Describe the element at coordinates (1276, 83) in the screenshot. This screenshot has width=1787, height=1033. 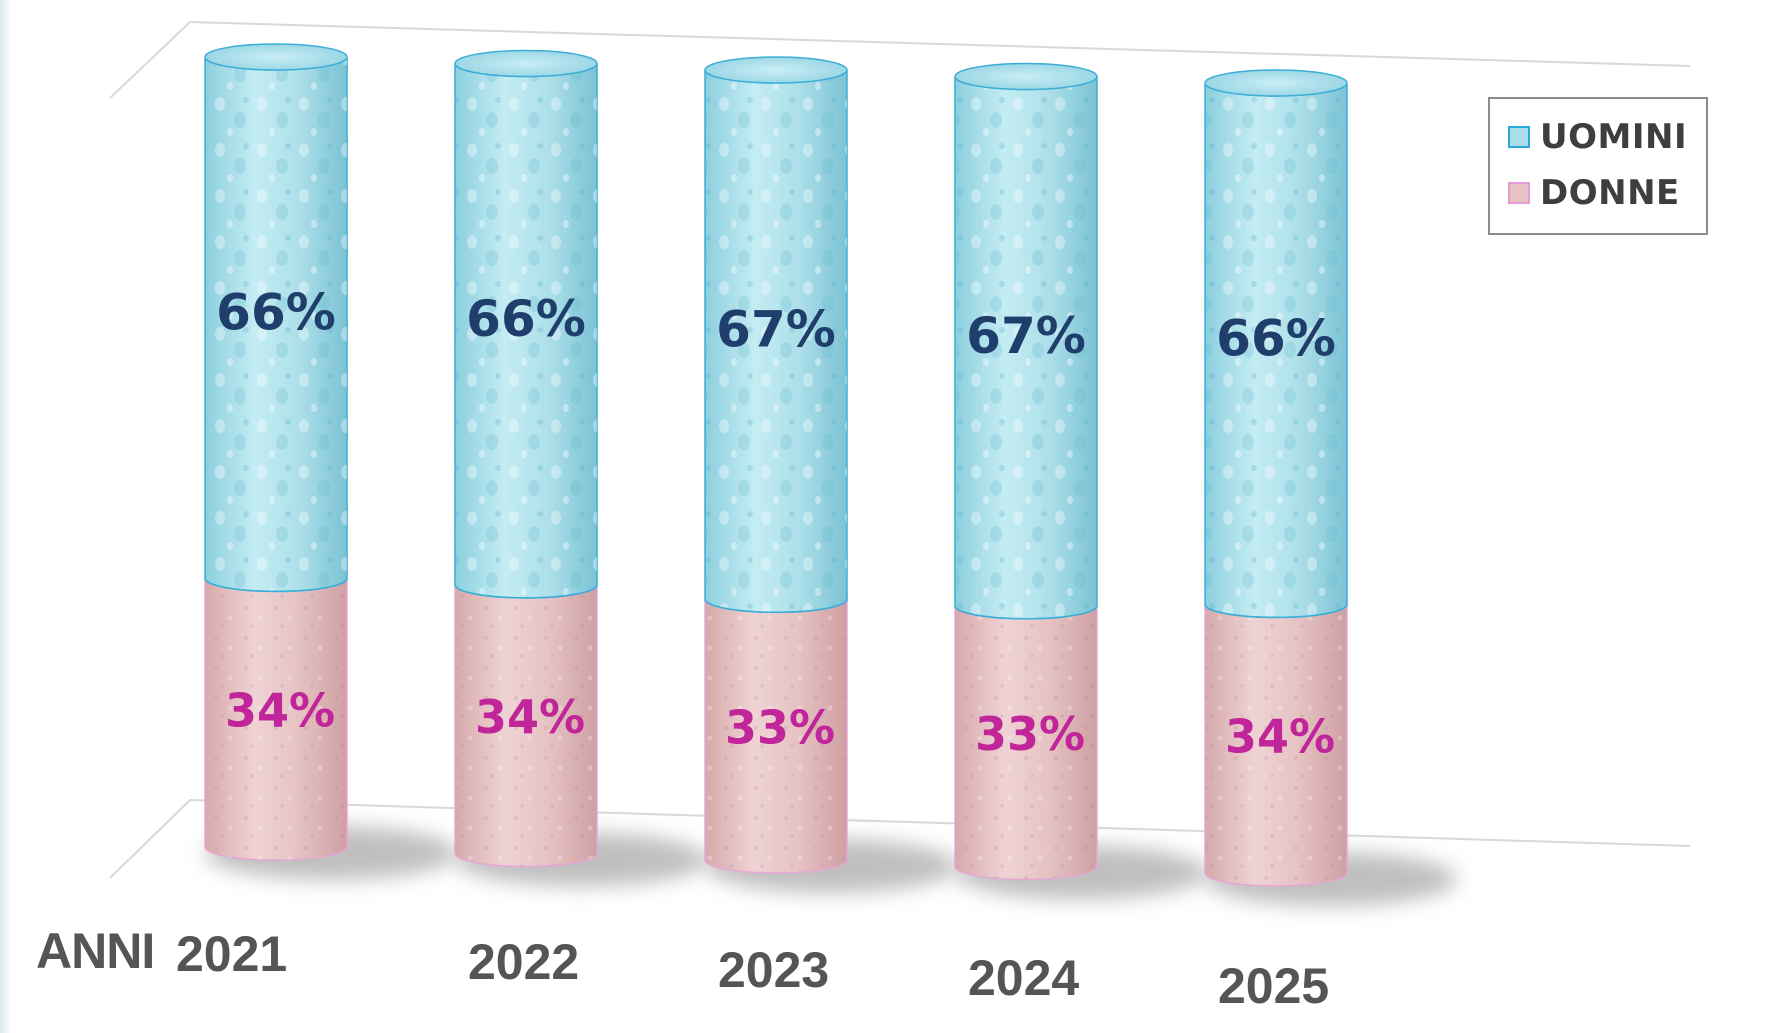
I see `bar-top-cap-2025` at that location.